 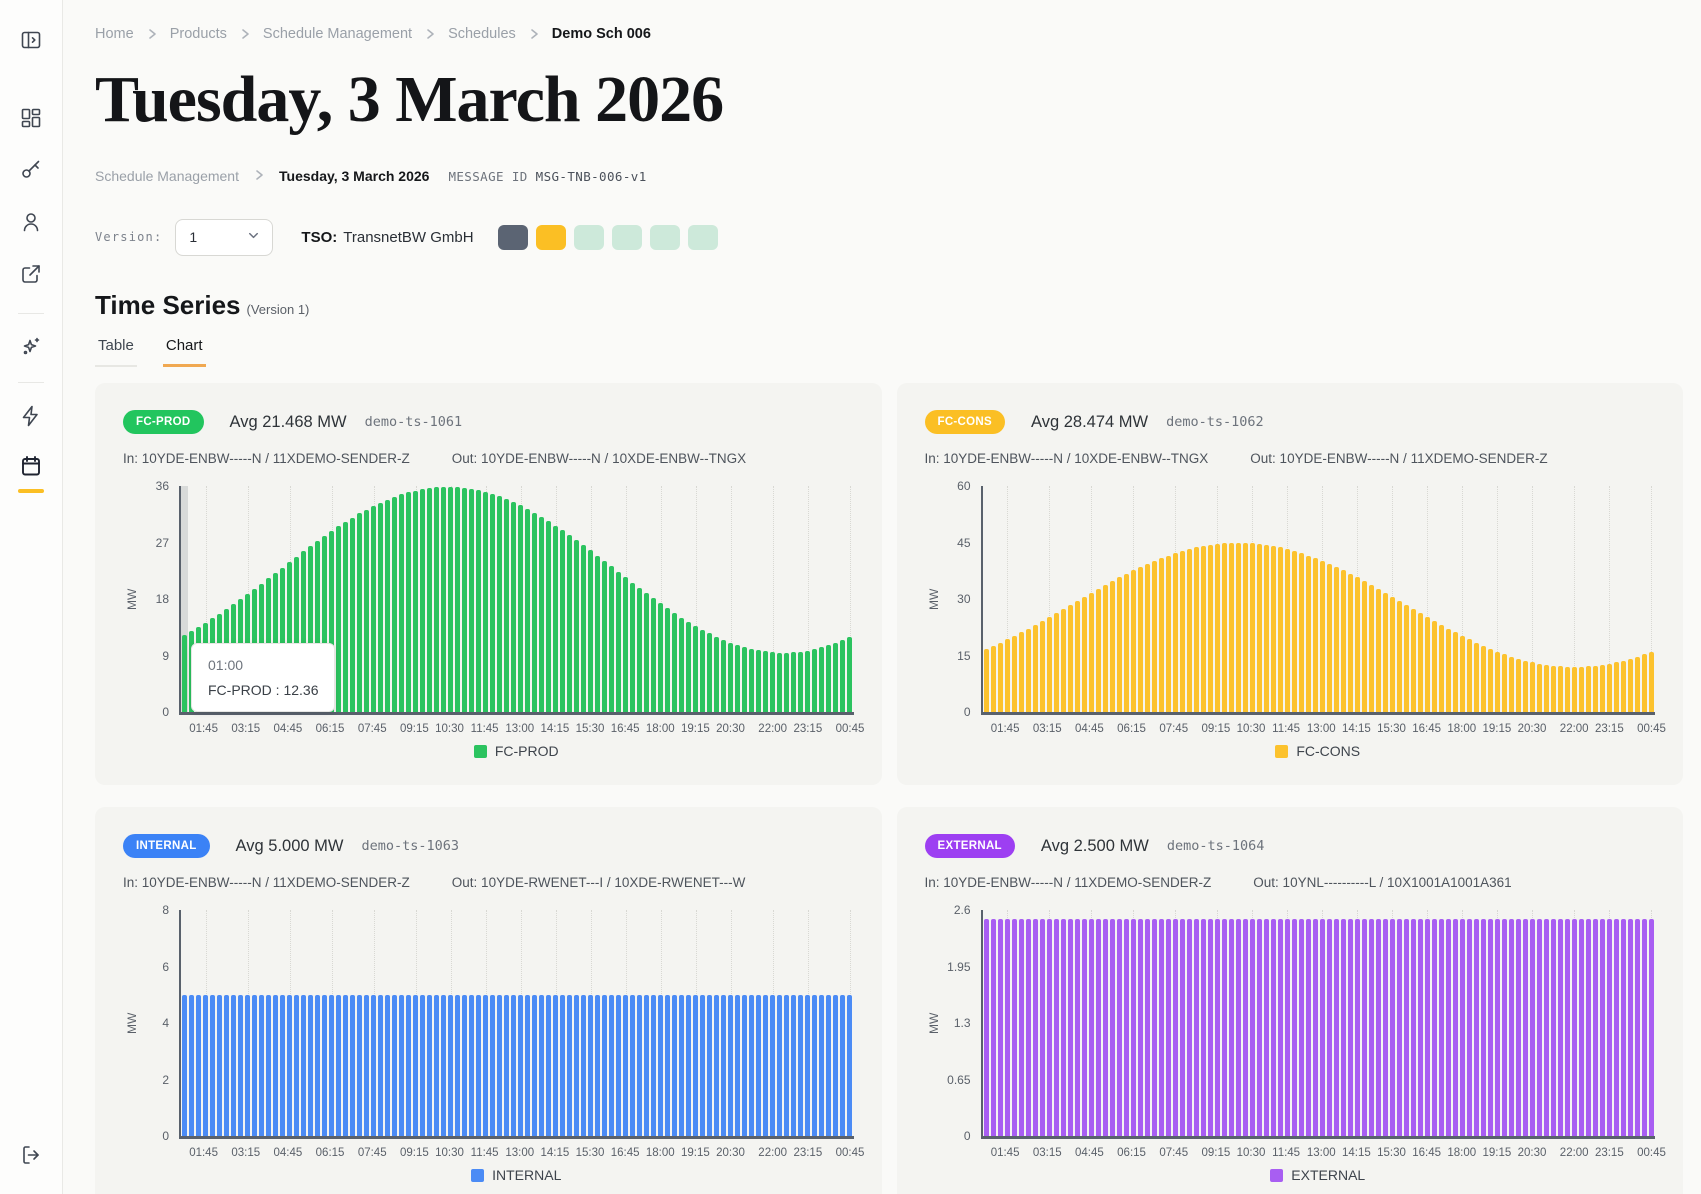 What do you see at coordinates (224, 237) in the screenshot?
I see `version-select: 1` at bounding box center [224, 237].